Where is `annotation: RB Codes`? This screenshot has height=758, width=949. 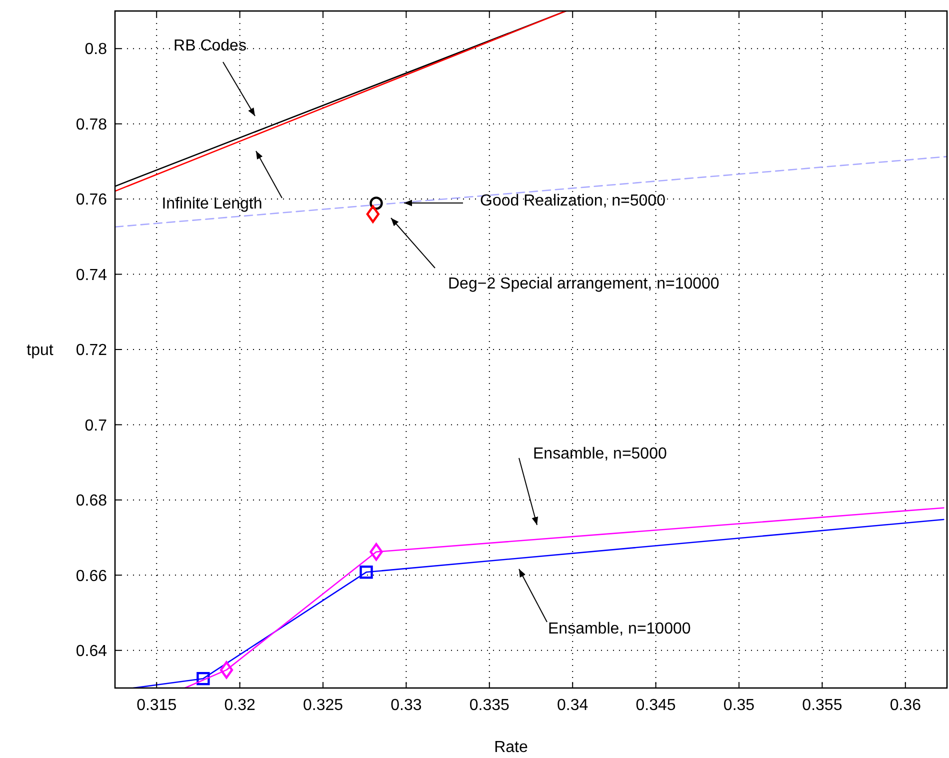 annotation: RB Codes is located at coordinates (210, 46).